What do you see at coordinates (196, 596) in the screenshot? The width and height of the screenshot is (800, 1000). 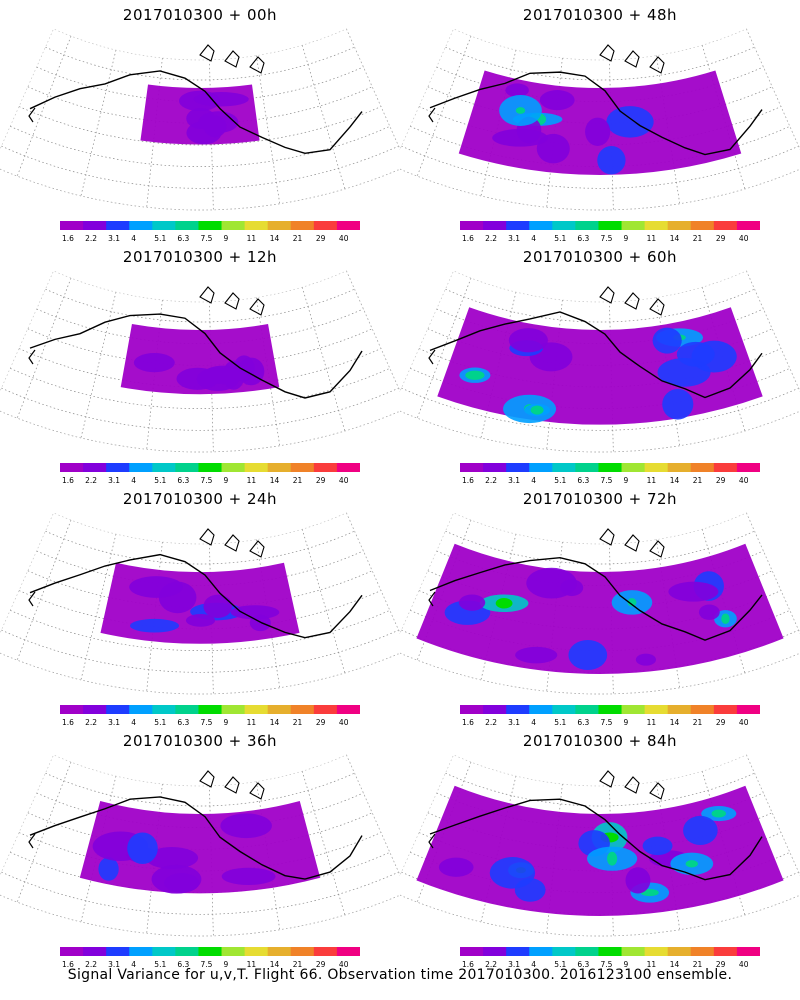 I see `coast-line` at bounding box center [196, 596].